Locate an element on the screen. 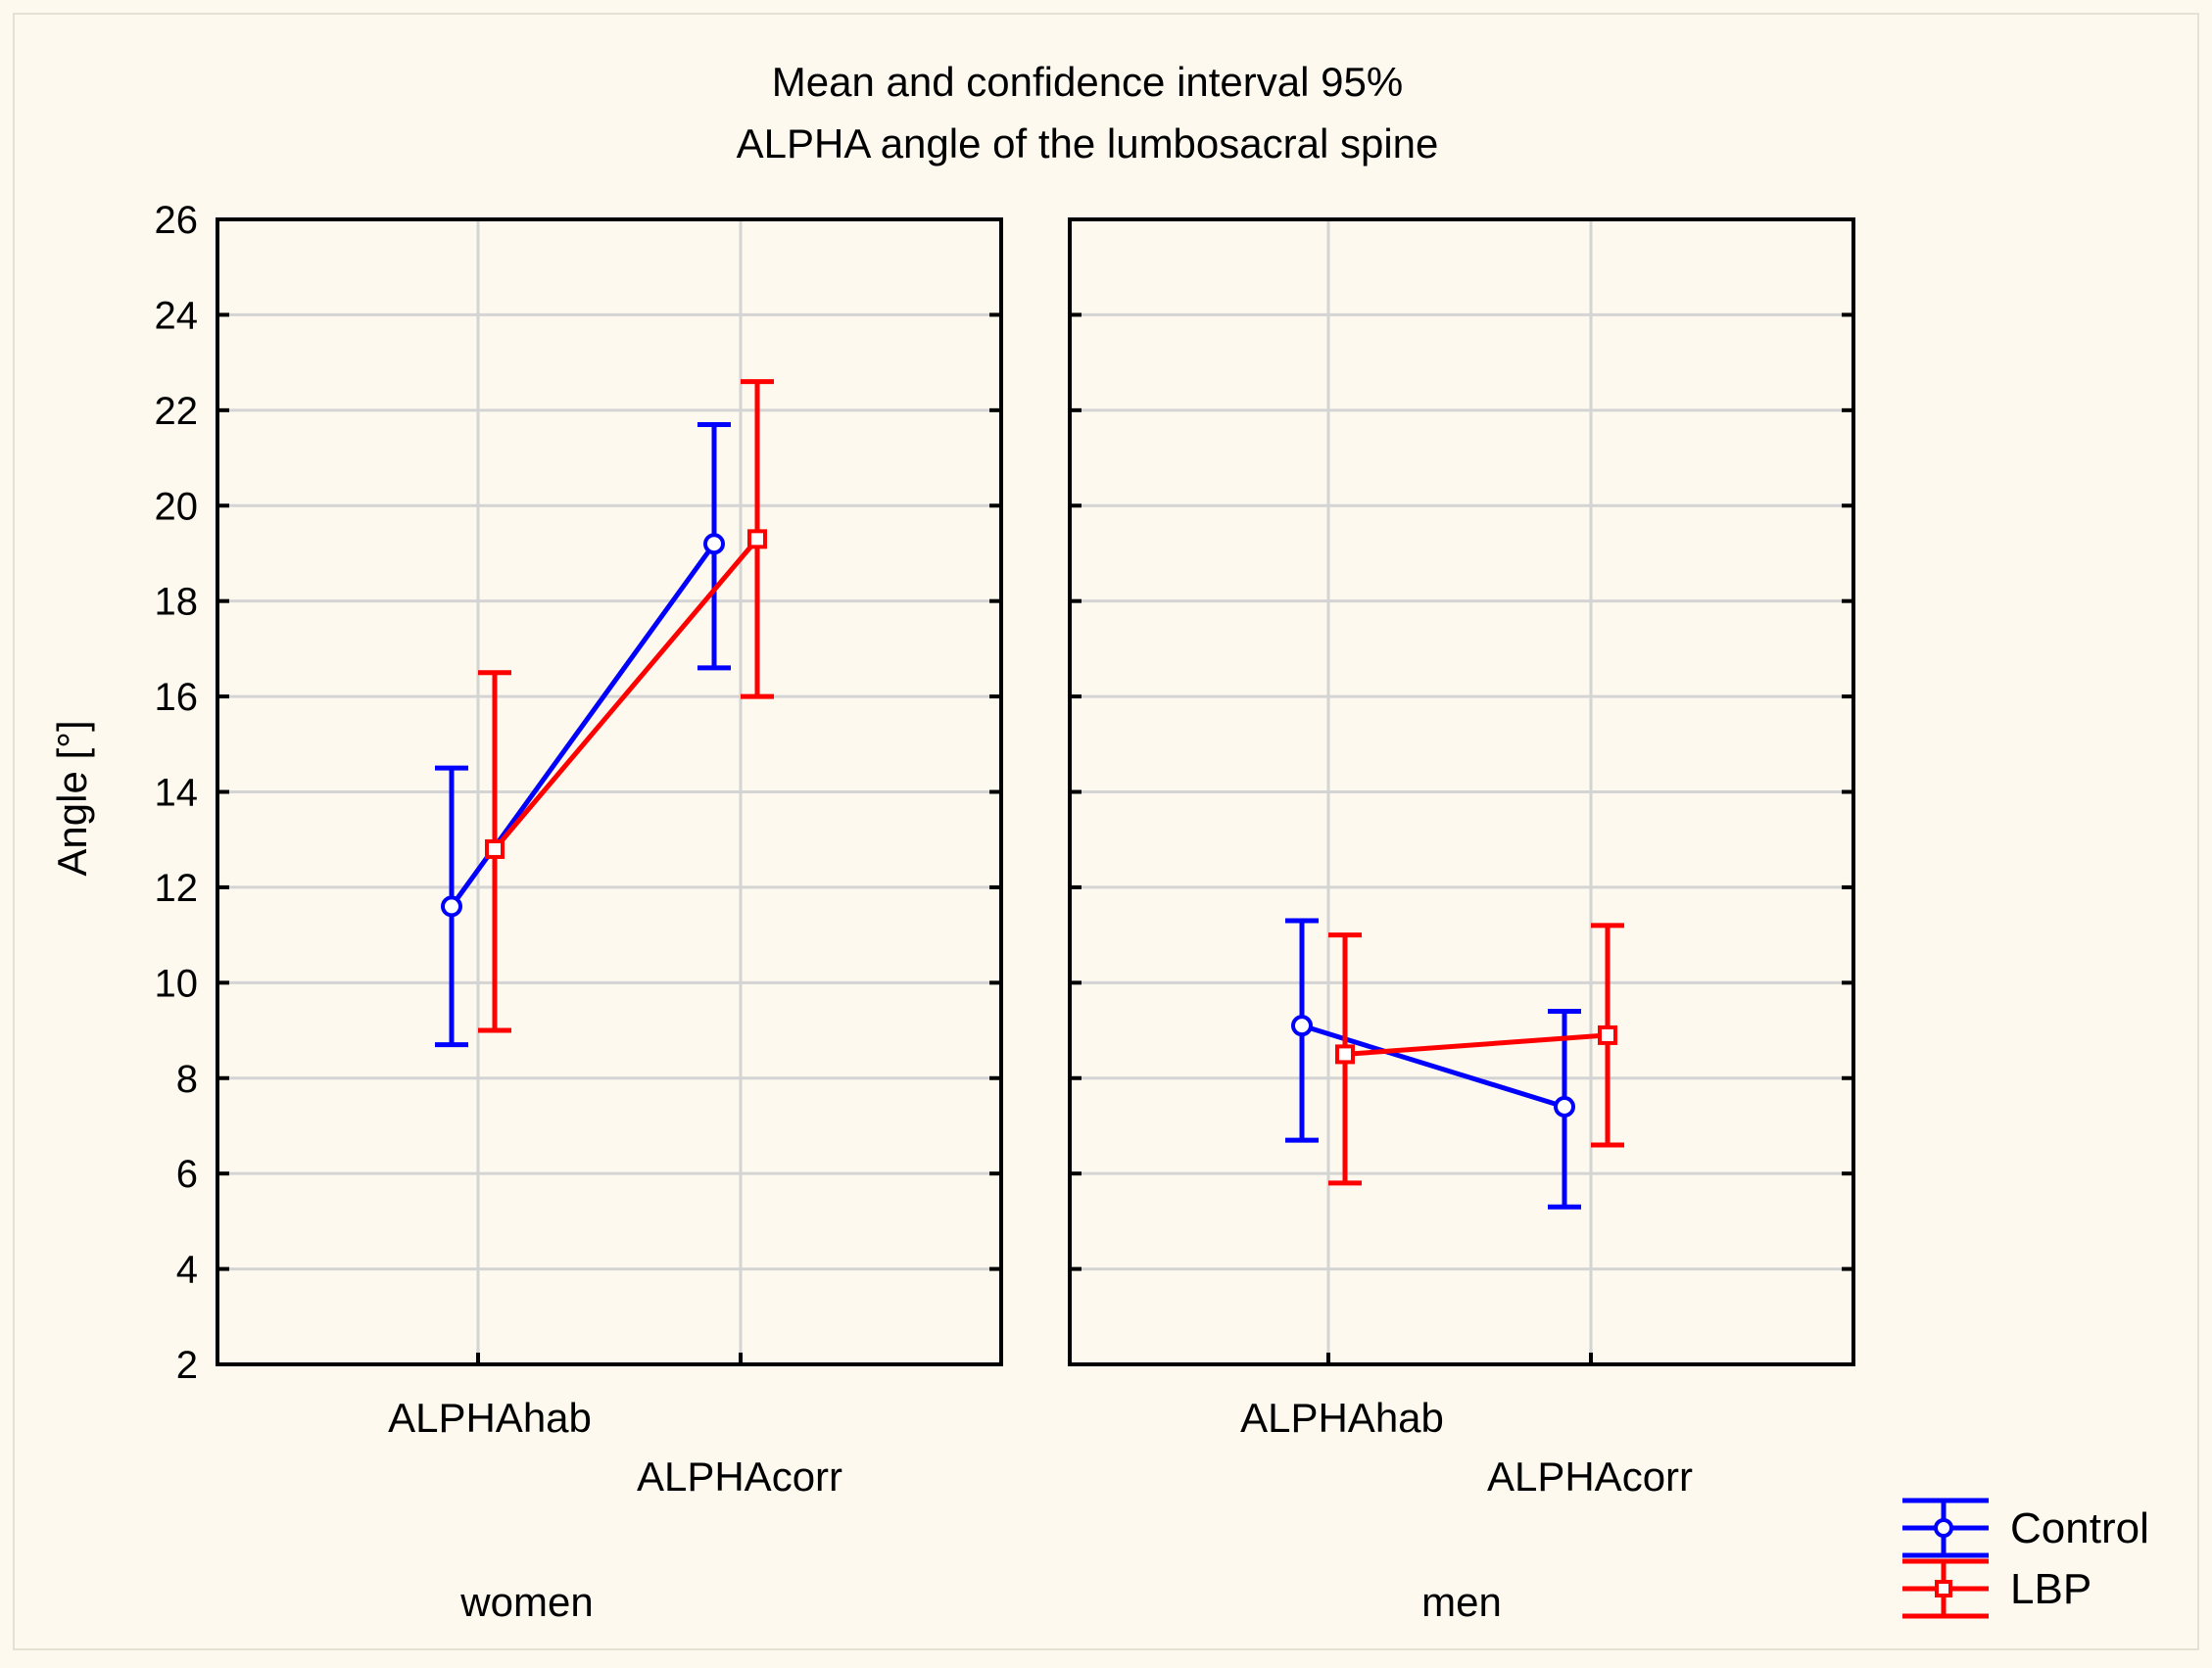 This screenshot has width=2212, height=1668. y-tick-label: 4 is located at coordinates (187, 1270).